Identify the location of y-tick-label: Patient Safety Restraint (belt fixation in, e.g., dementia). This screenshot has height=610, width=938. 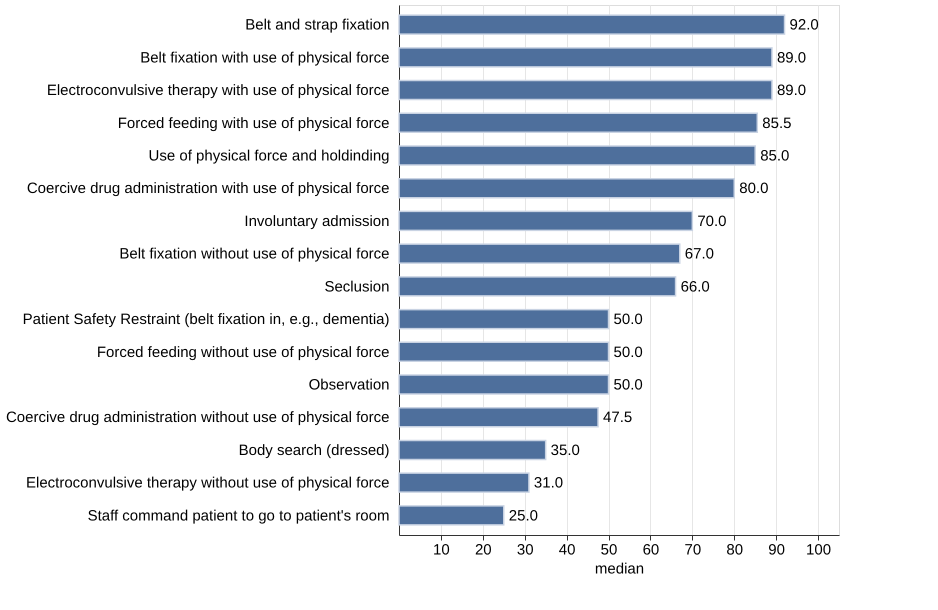
(206, 319).